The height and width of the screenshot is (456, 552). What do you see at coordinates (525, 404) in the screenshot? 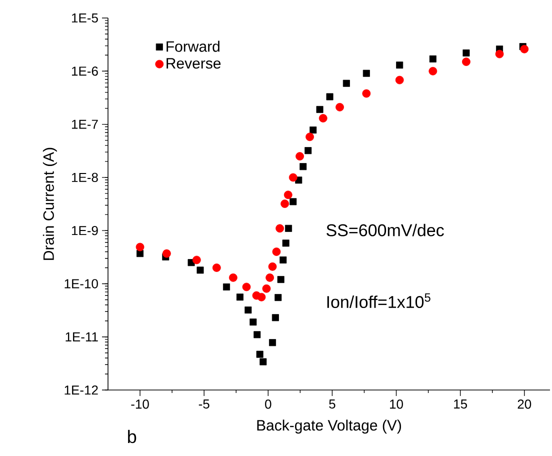
I see `x-tick-label: 20` at bounding box center [525, 404].